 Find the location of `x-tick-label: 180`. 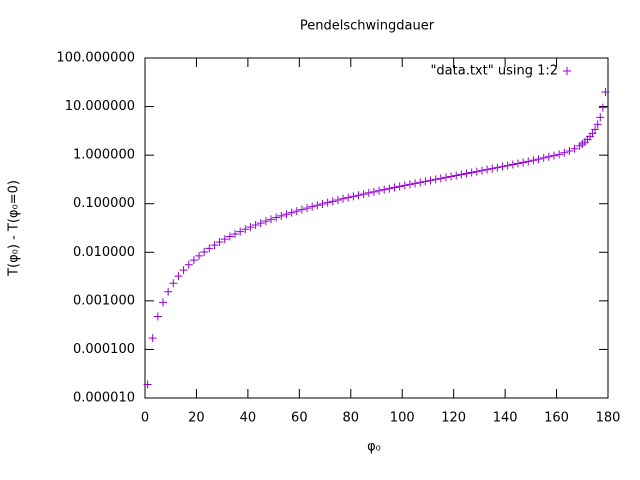

x-tick-label: 180 is located at coordinates (608, 418).